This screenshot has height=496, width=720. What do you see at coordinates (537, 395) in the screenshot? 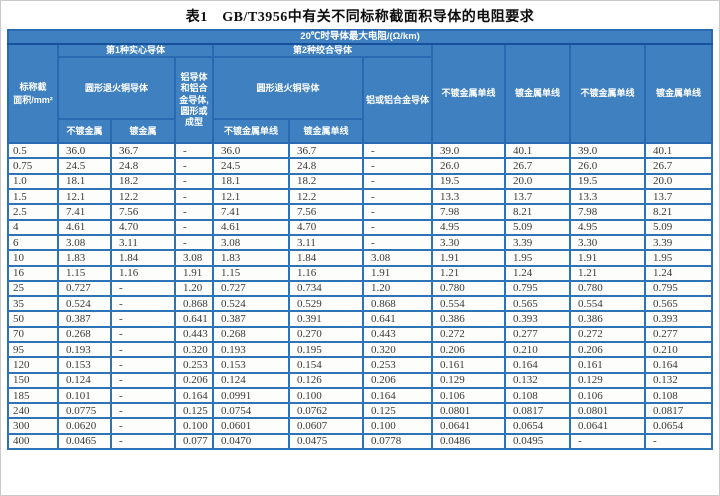
I see `value-cell: 0.108` at bounding box center [537, 395].